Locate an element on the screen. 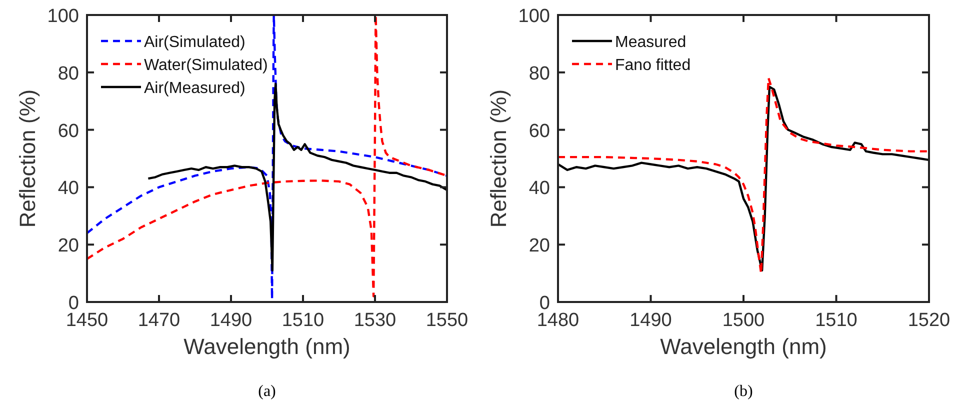 This screenshot has width=959, height=406. x-tick-label: 1550 is located at coordinates (447, 320).